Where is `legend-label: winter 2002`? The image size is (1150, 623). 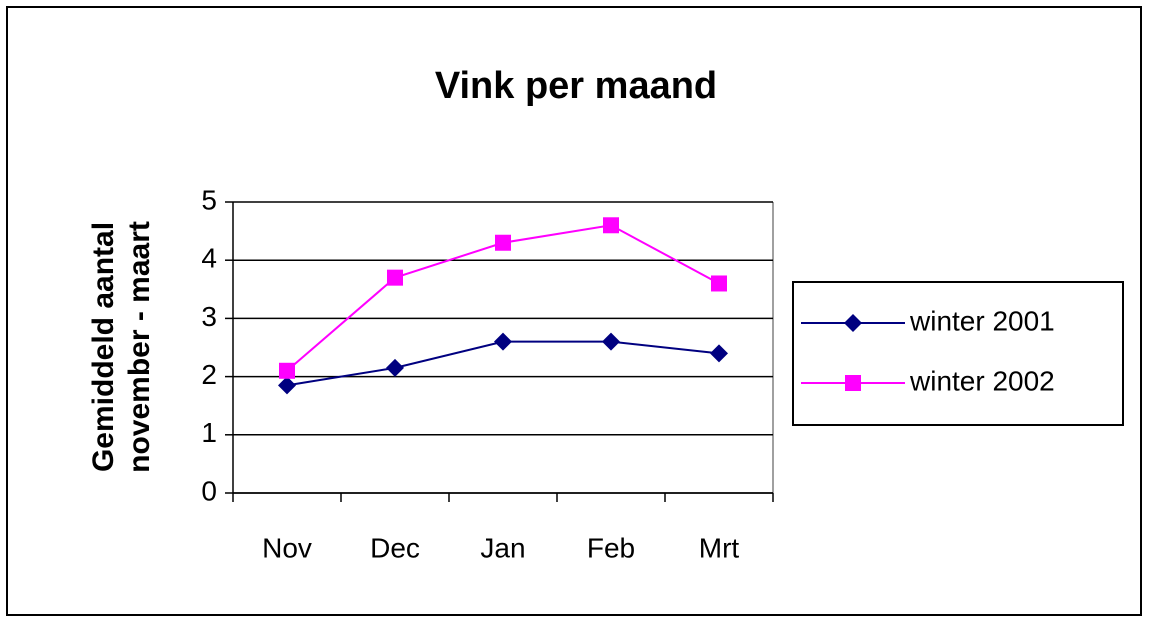
legend-label: winter 2002 is located at coordinates (982, 380).